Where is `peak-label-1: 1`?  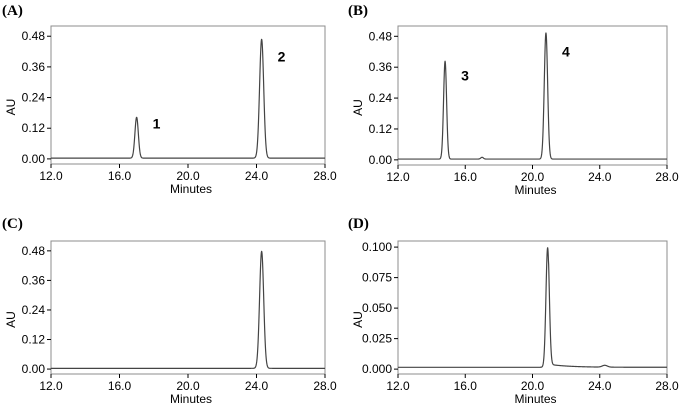 peak-label-1: 1 is located at coordinates (157, 124).